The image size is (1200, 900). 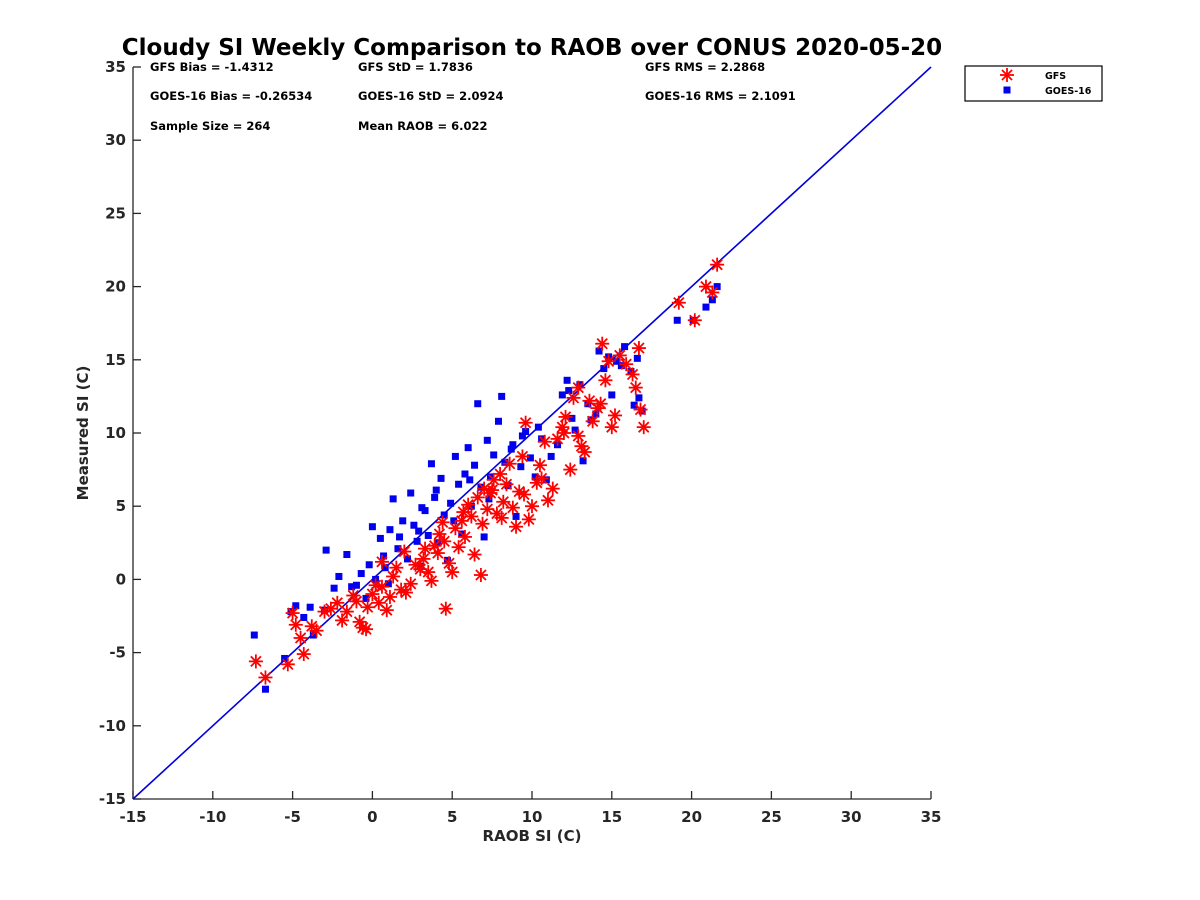 What do you see at coordinates (112, 726) in the screenshot?
I see `y-tick-label: -10` at bounding box center [112, 726].